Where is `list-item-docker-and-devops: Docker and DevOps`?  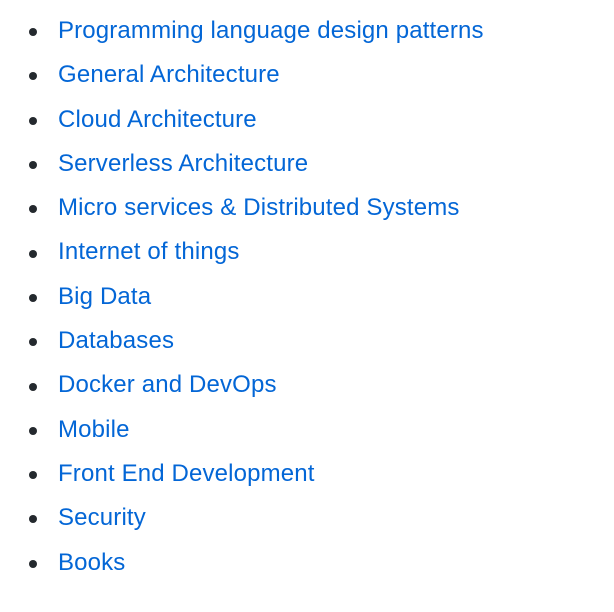 list-item-docker-and-devops: Docker and DevOps is located at coordinates (307, 385).